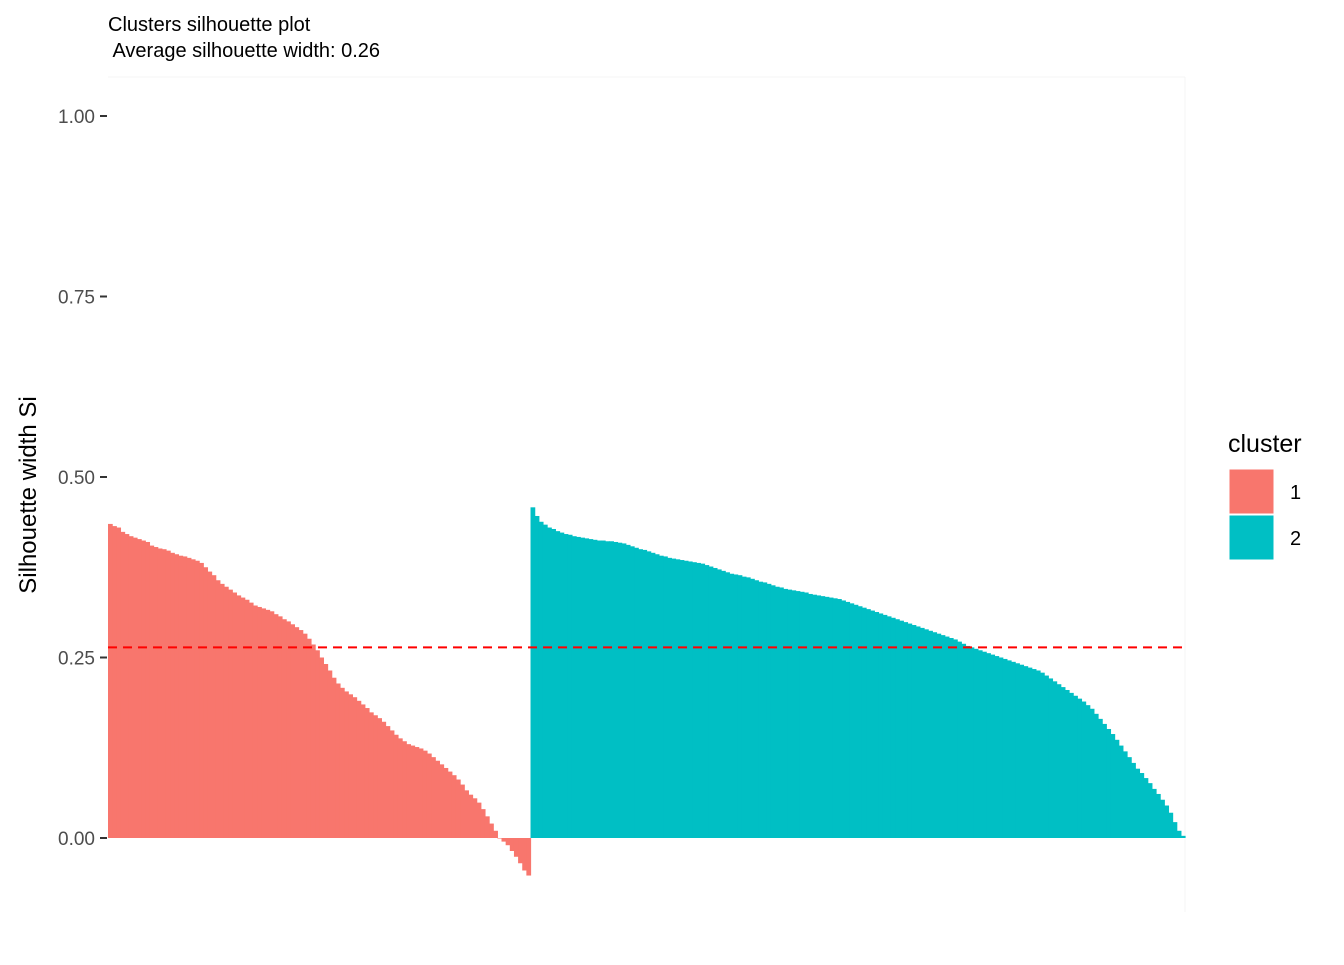 The width and height of the screenshot is (1344, 965). I want to click on y-tick-label: 0.50, so click(76, 478).